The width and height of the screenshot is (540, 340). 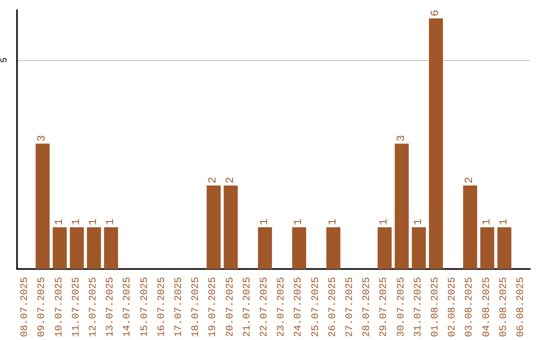 I want to click on x-tick-label: 09.07.2025, so click(x=42, y=307).